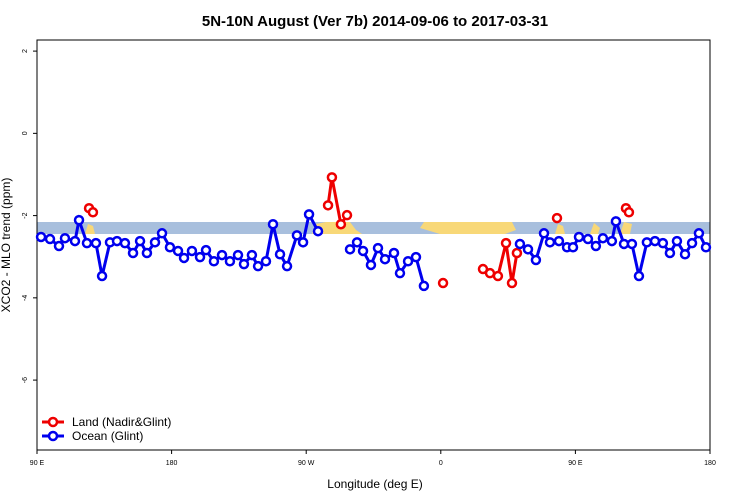  What do you see at coordinates (25, 215) in the screenshot?
I see `y-tick-label: -2` at bounding box center [25, 215].